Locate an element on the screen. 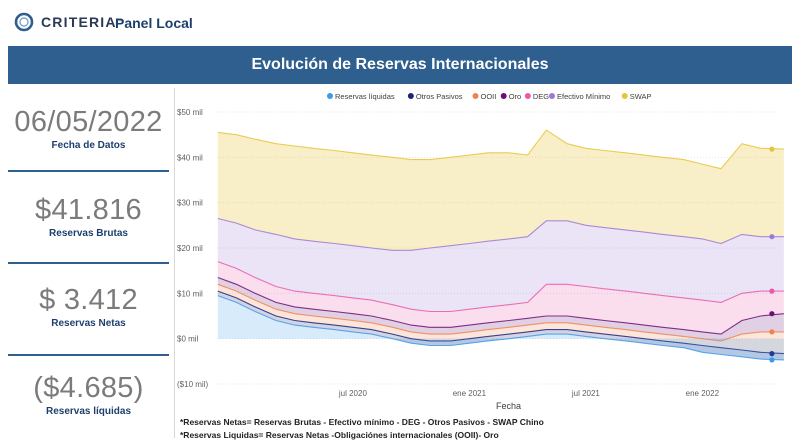 The width and height of the screenshot is (800, 443). kpi-label-reservas-netas: Reservas Netas is located at coordinates (88, 323).